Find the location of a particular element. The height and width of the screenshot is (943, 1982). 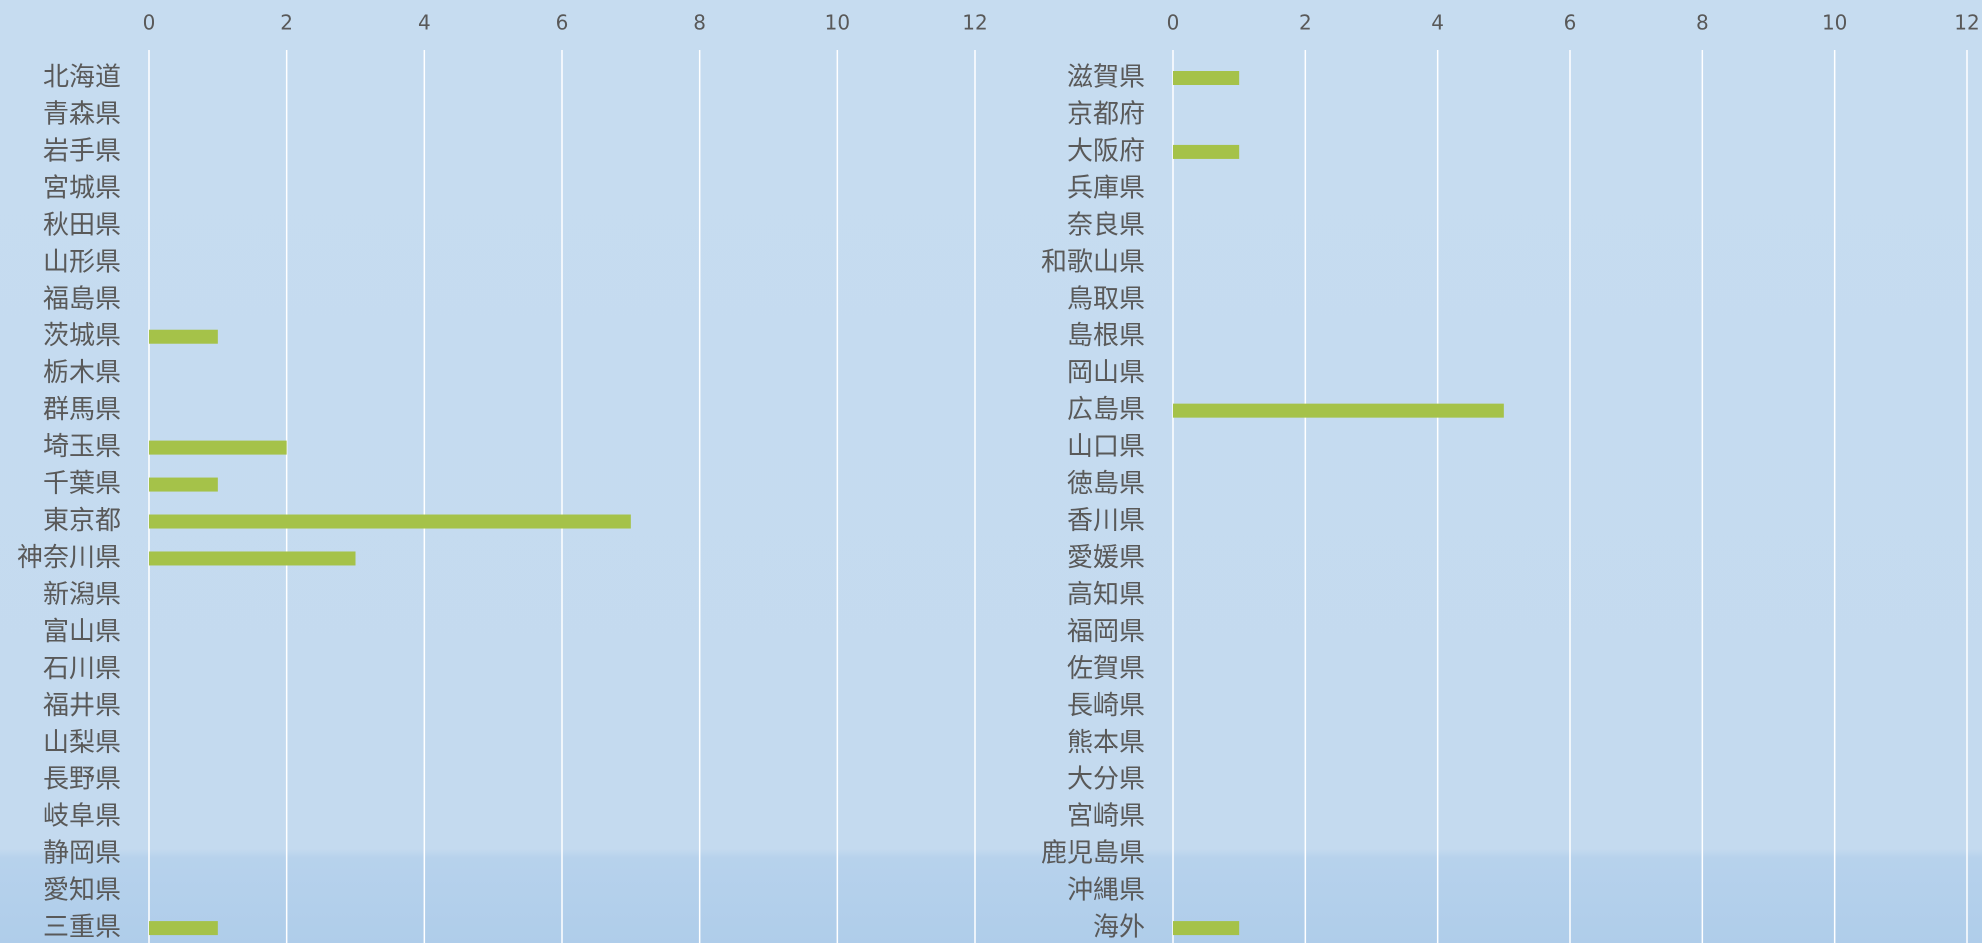

category-label: 岡山県 is located at coordinates (1106, 373).